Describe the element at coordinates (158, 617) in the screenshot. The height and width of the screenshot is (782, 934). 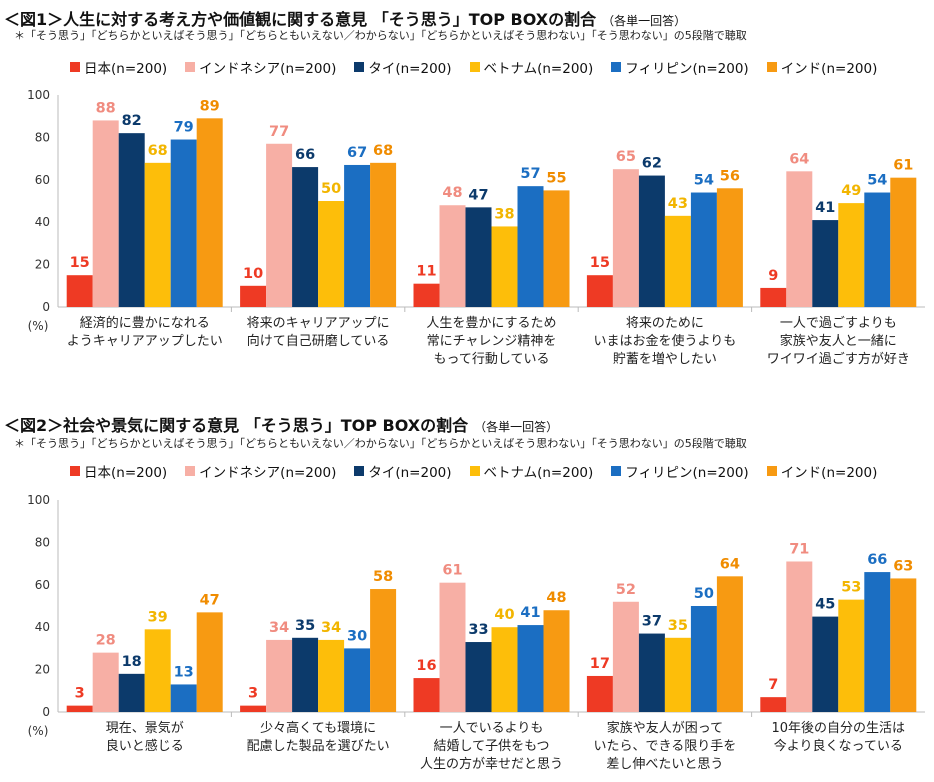
I see `data-label: 39` at that location.